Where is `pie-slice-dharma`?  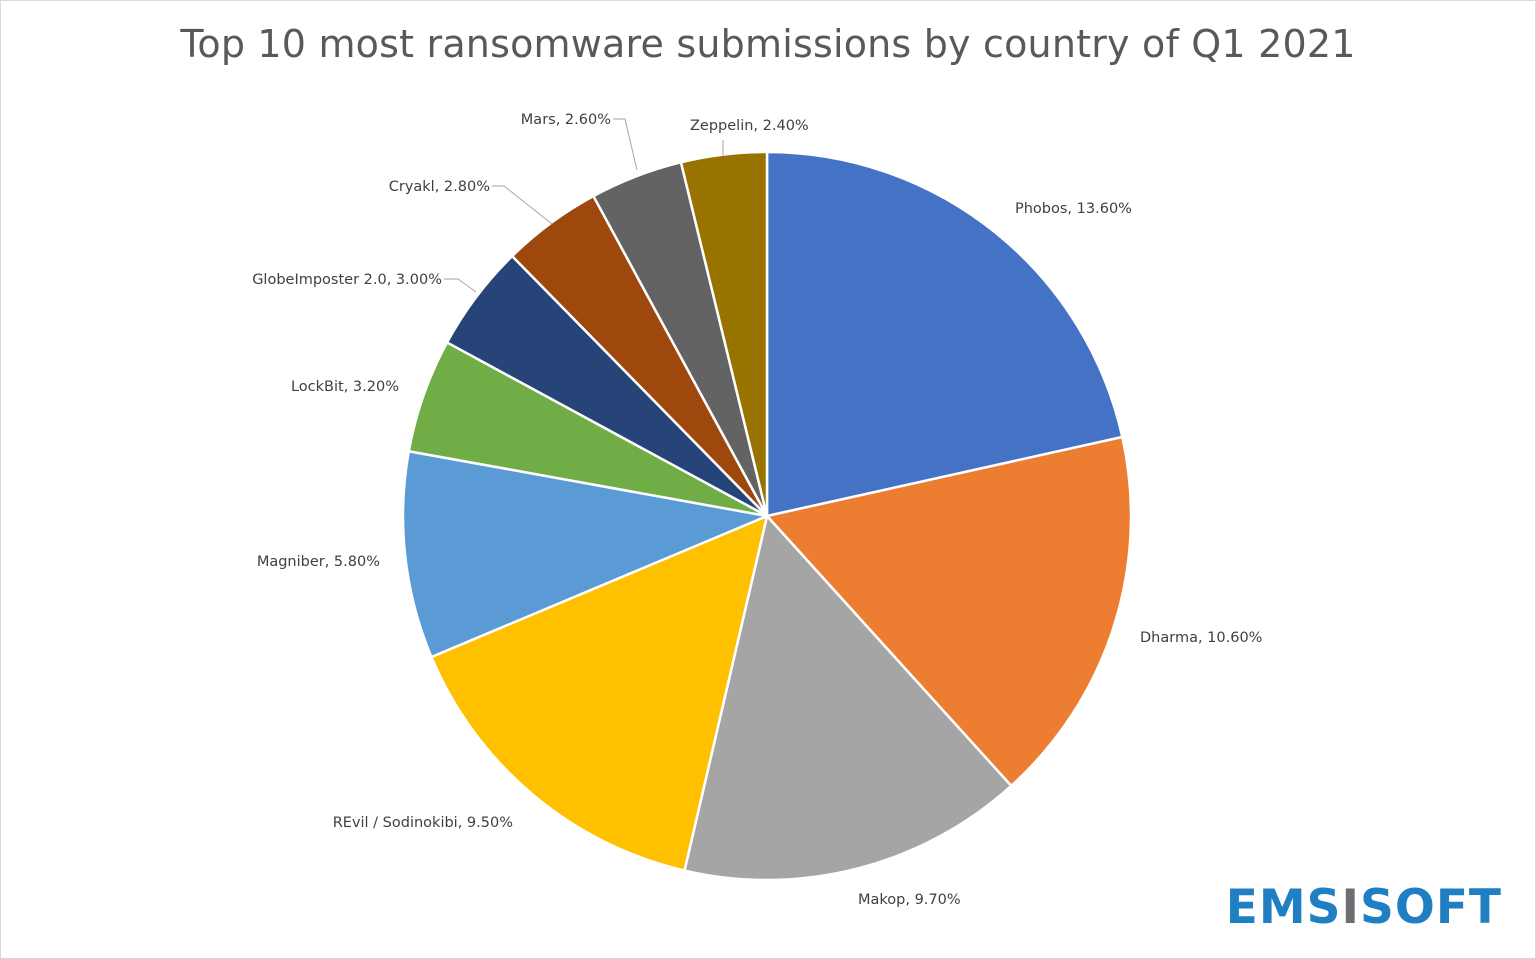 pie-slice-dharma is located at coordinates (949, 611).